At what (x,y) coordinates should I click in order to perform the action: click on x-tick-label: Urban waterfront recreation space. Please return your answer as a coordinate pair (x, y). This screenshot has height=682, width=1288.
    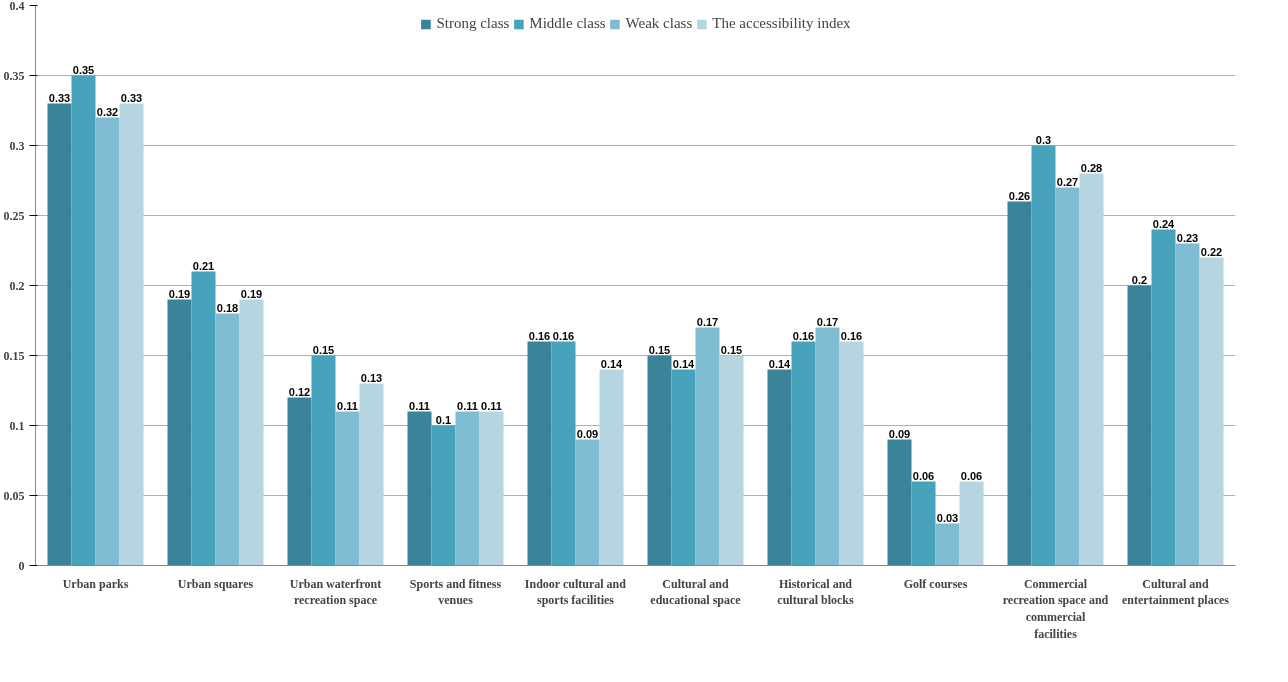
    Looking at the image, I should click on (335, 592).